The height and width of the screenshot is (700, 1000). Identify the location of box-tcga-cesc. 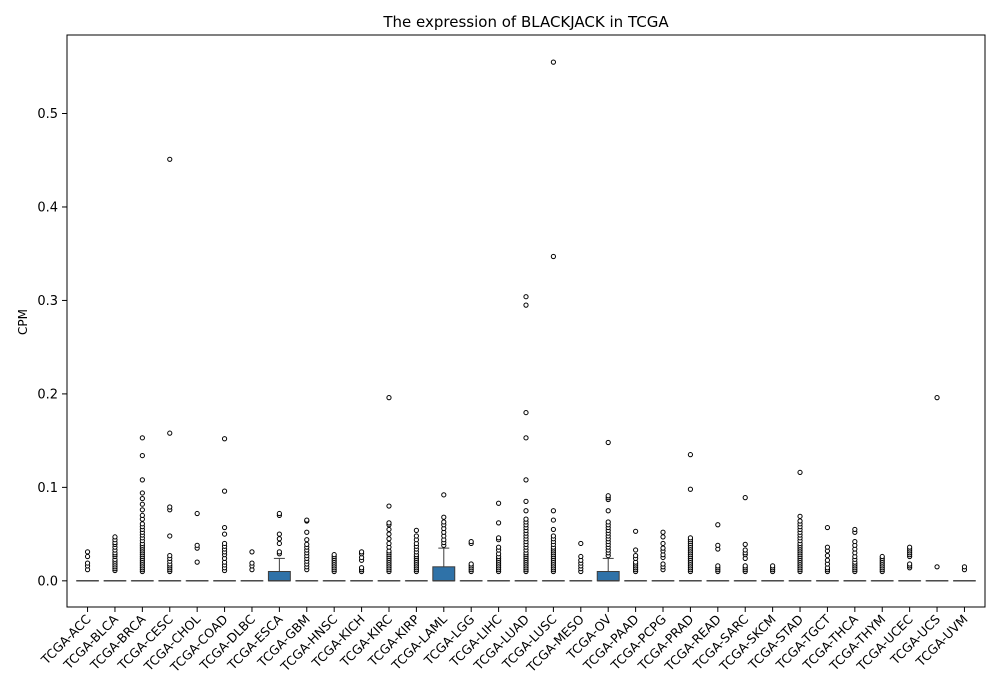
(170, 369).